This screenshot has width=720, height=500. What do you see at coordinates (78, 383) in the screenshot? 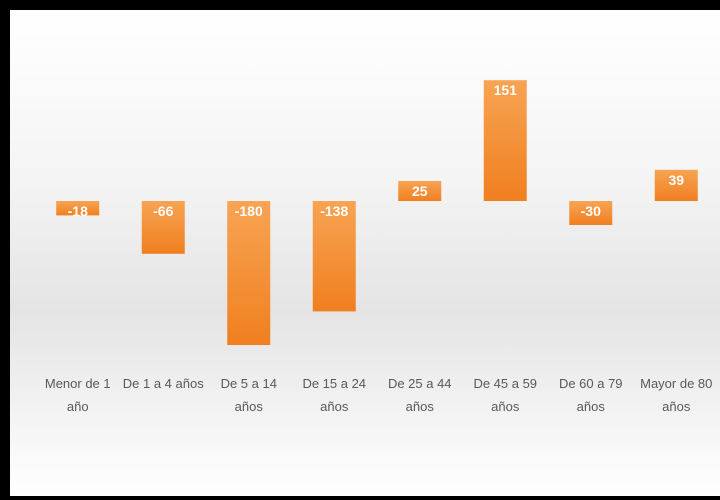
I see `category-label: Menor de 1` at bounding box center [78, 383].